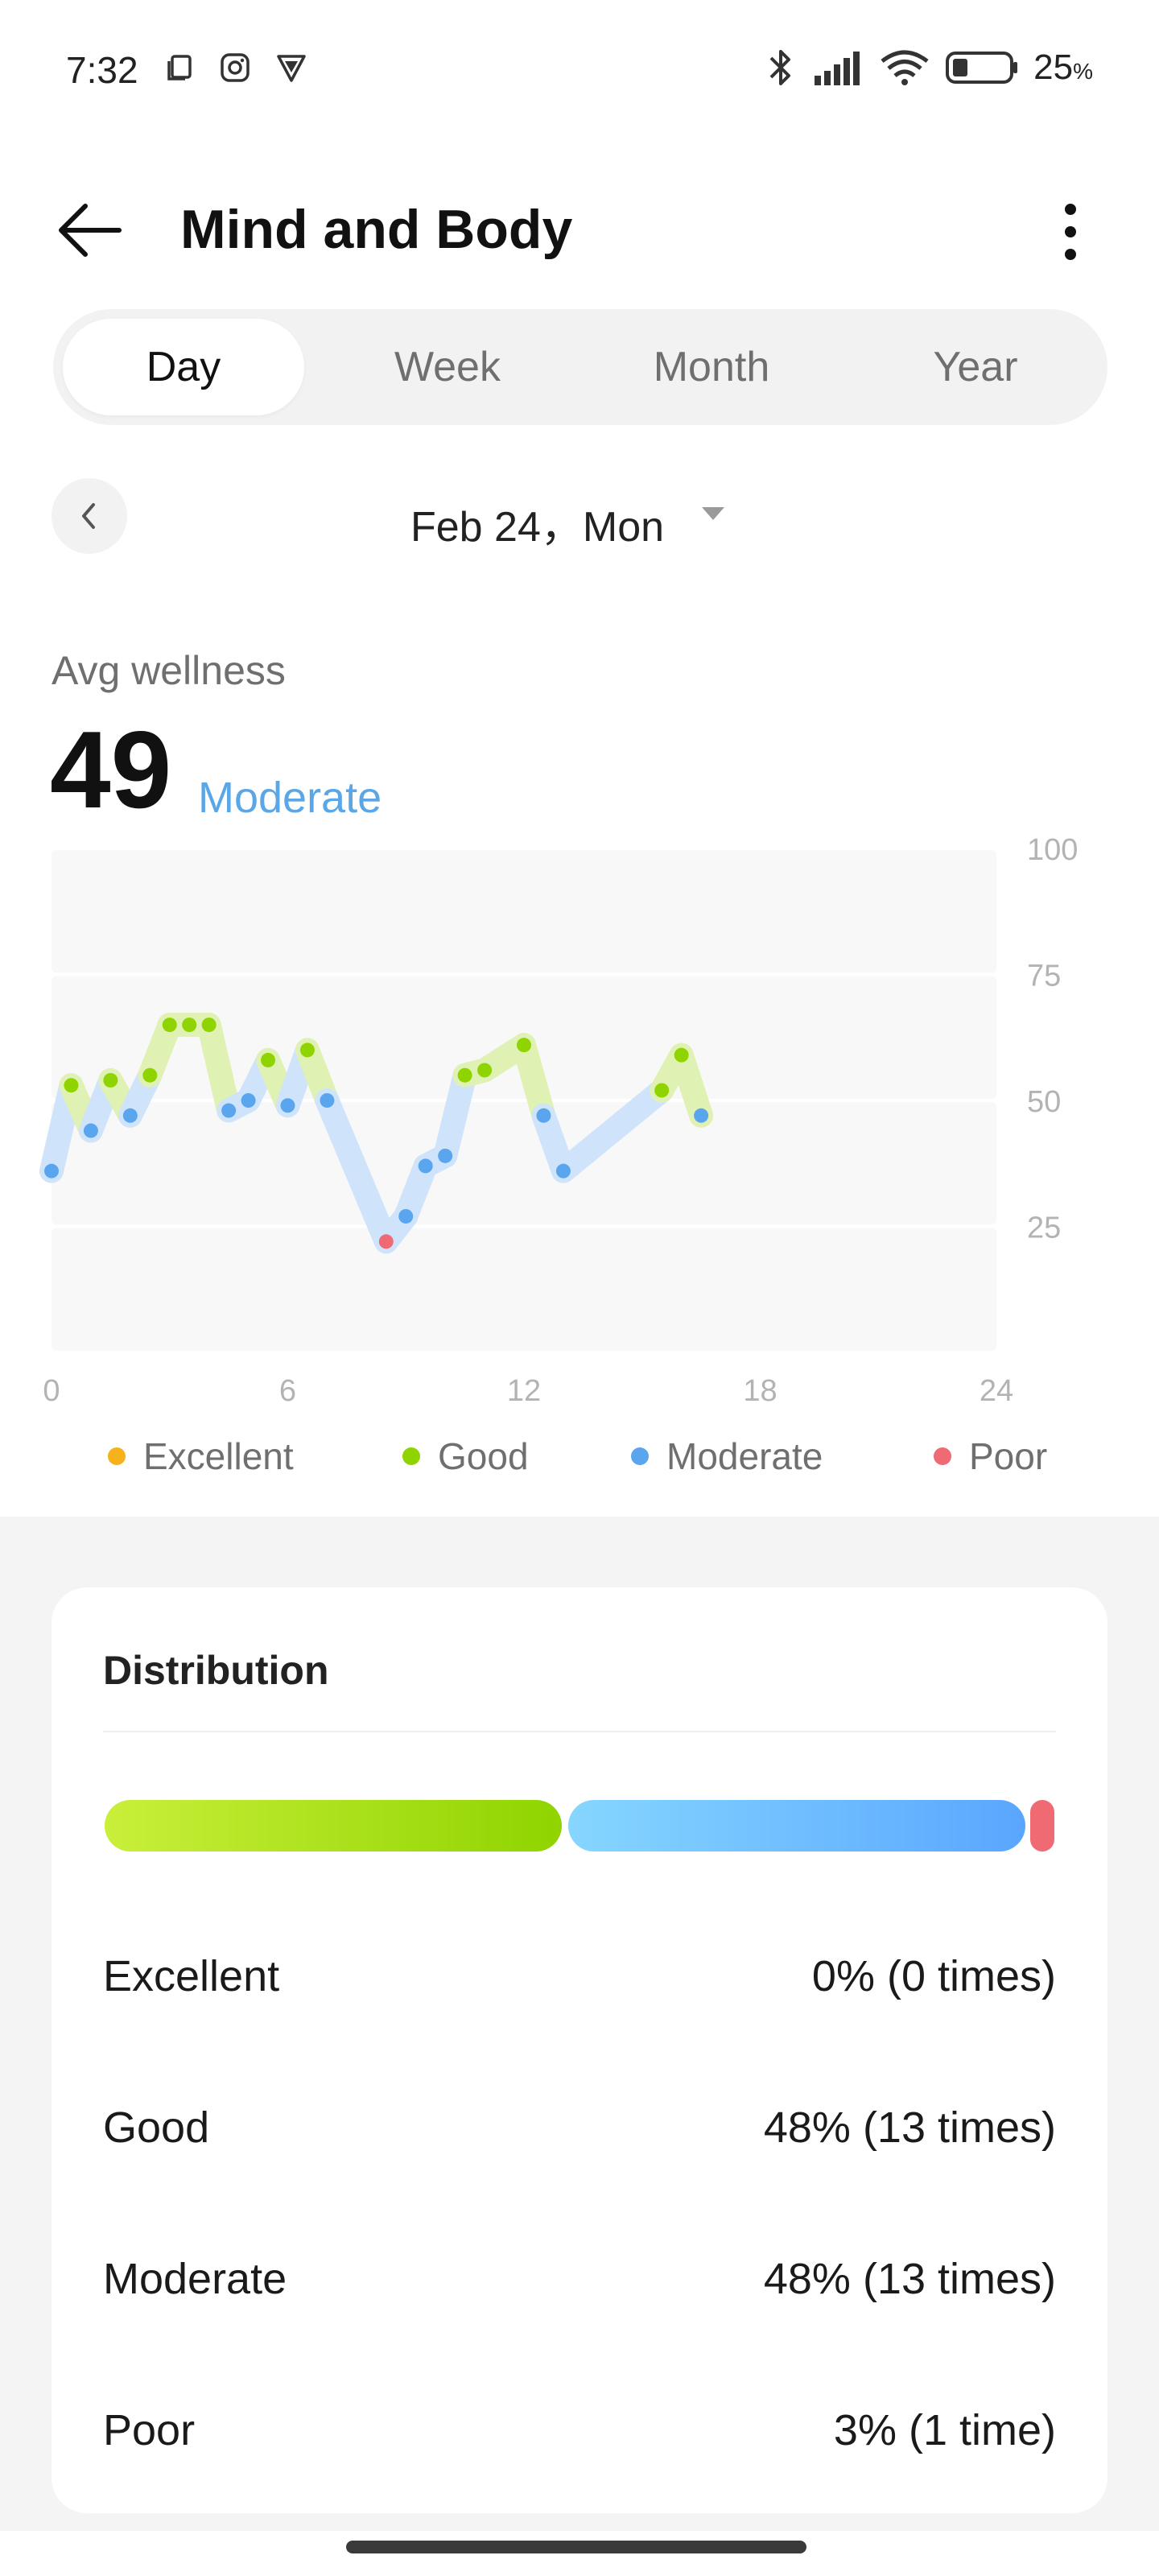 Image resolution: width=1159 pixels, height=2576 pixels. Describe the element at coordinates (780, 67) in the screenshot. I see `bluetooth-icon` at that location.